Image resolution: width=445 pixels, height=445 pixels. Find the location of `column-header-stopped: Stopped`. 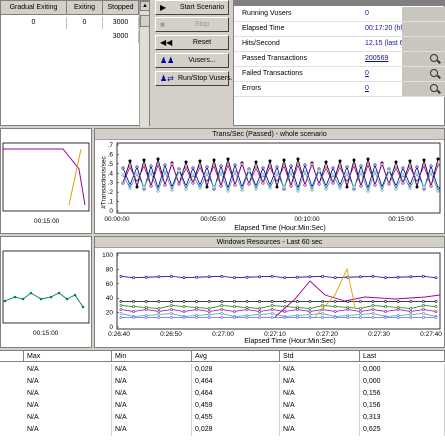

column-header-stopped: Stopped is located at coordinates (121, 8).